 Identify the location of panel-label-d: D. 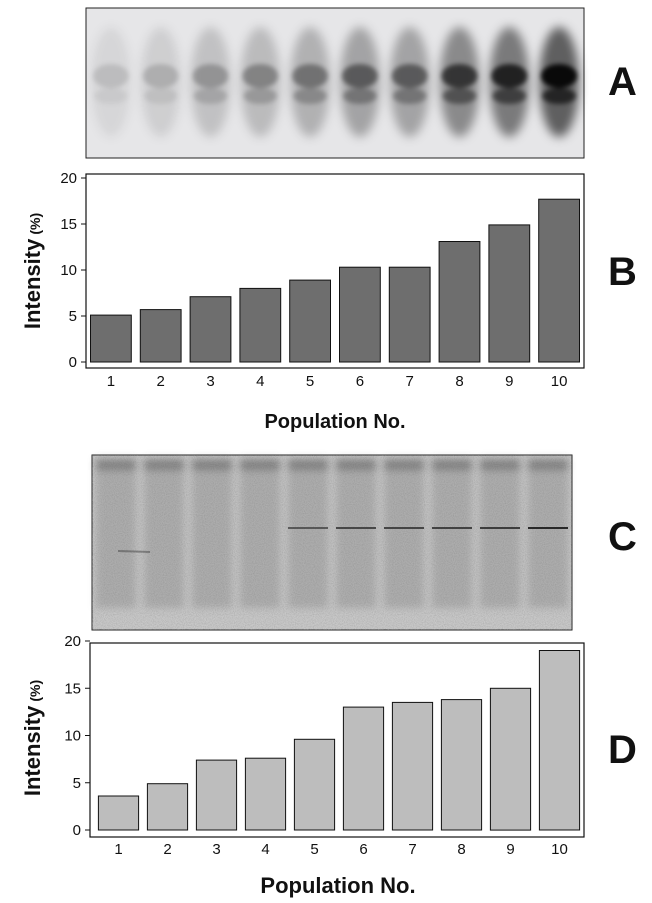
(622, 750).